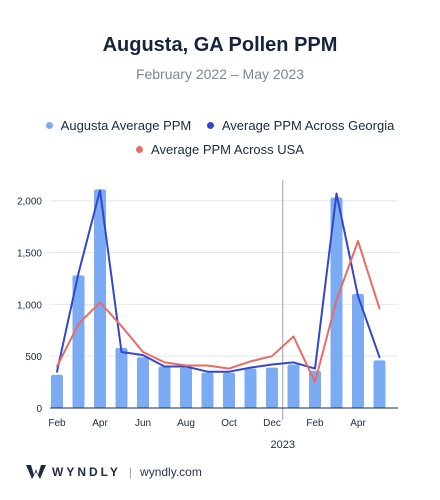 The image size is (440, 500). I want to click on chart-subtitle: February 2022 – May 2023, so click(220, 74).